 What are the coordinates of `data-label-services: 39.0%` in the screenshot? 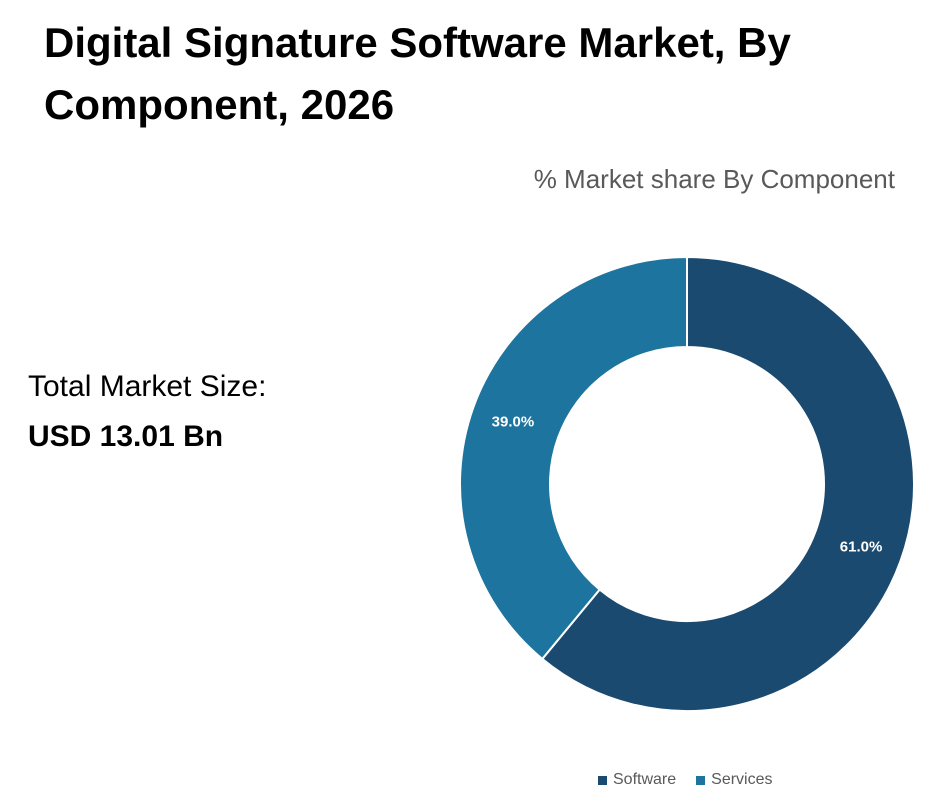 It's located at (513, 421).